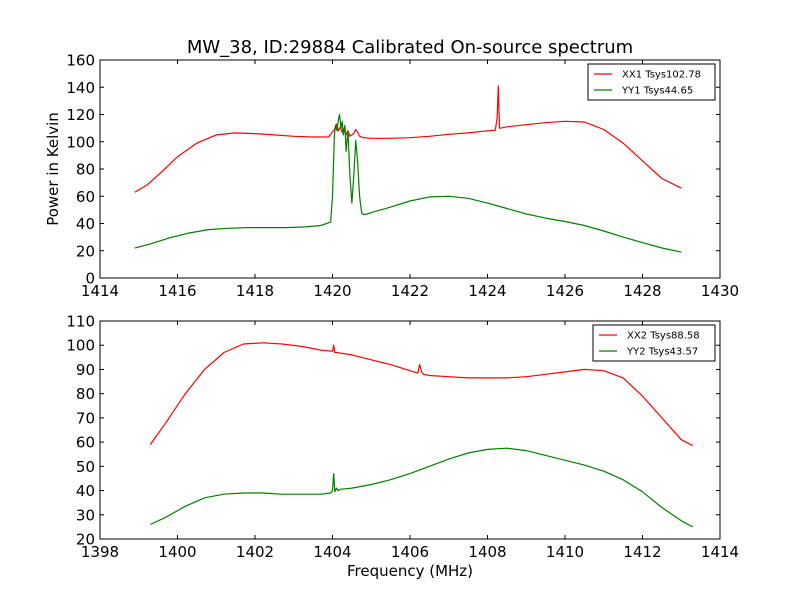 The width and height of the screenshot is (800, 600). I want to click on bottom-panel-x-tick-label: 1398, so click(100, 552).